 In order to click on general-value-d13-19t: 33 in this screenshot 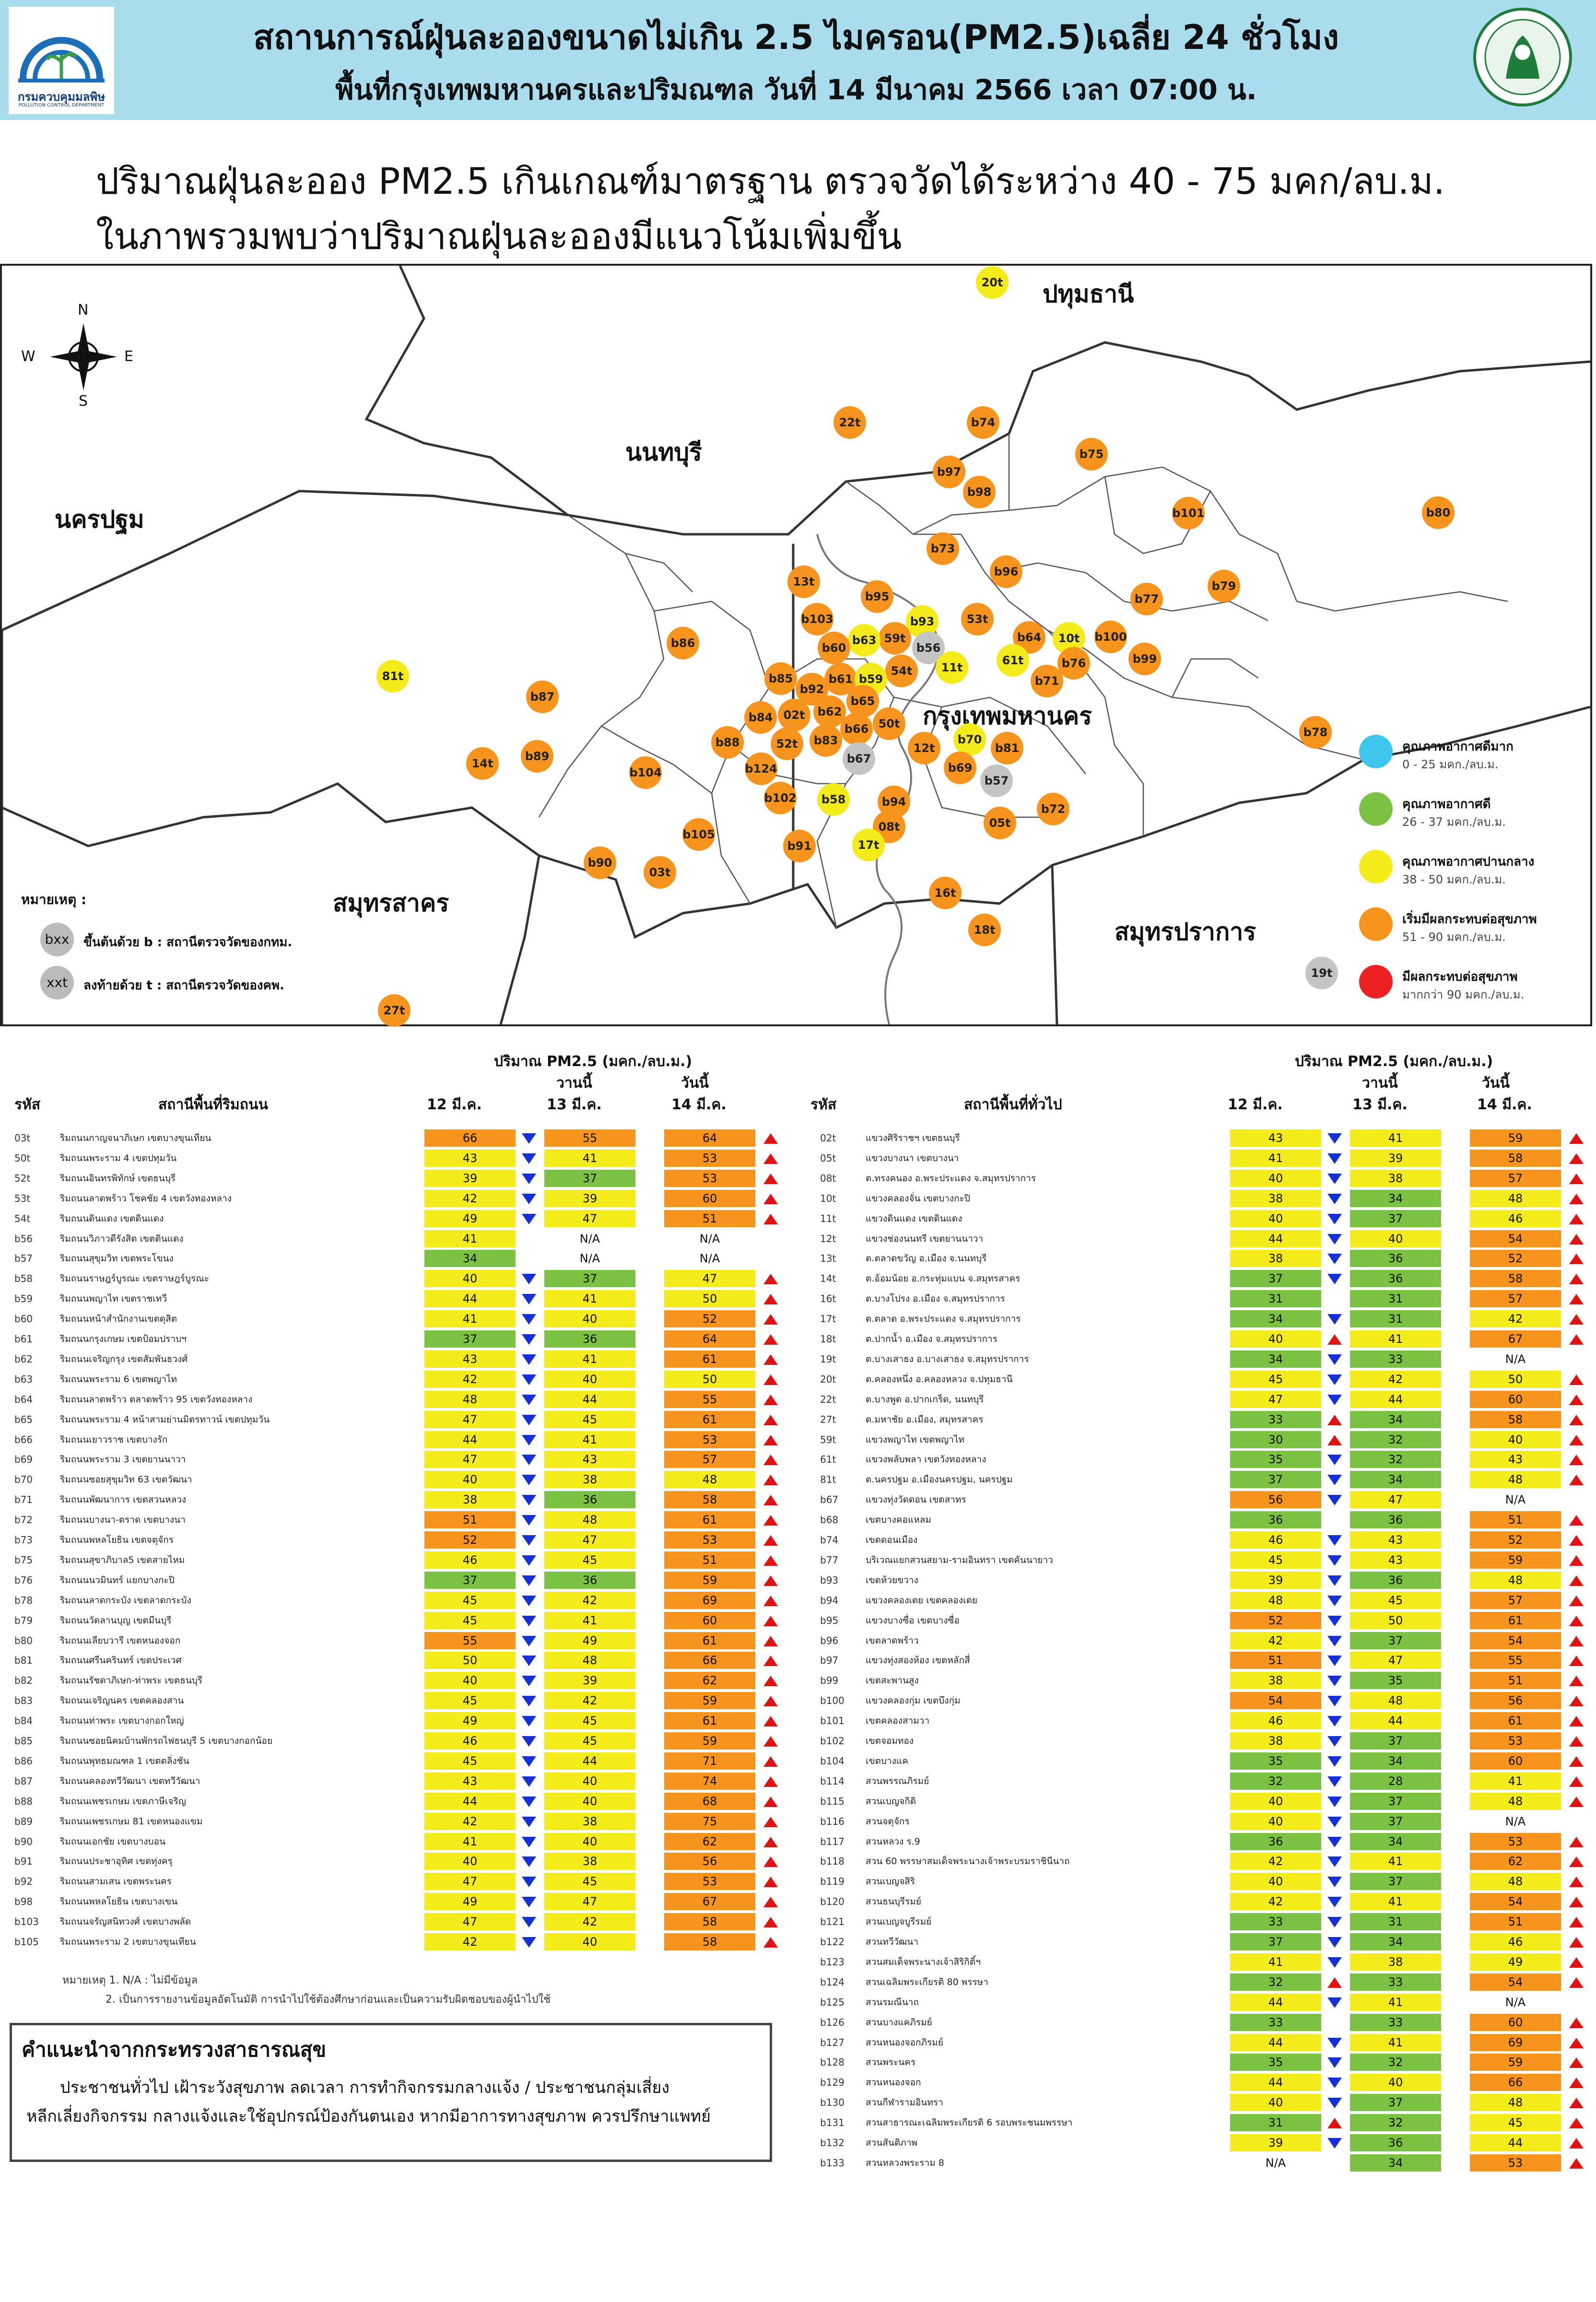, I will do `click(1395, 1359)`.